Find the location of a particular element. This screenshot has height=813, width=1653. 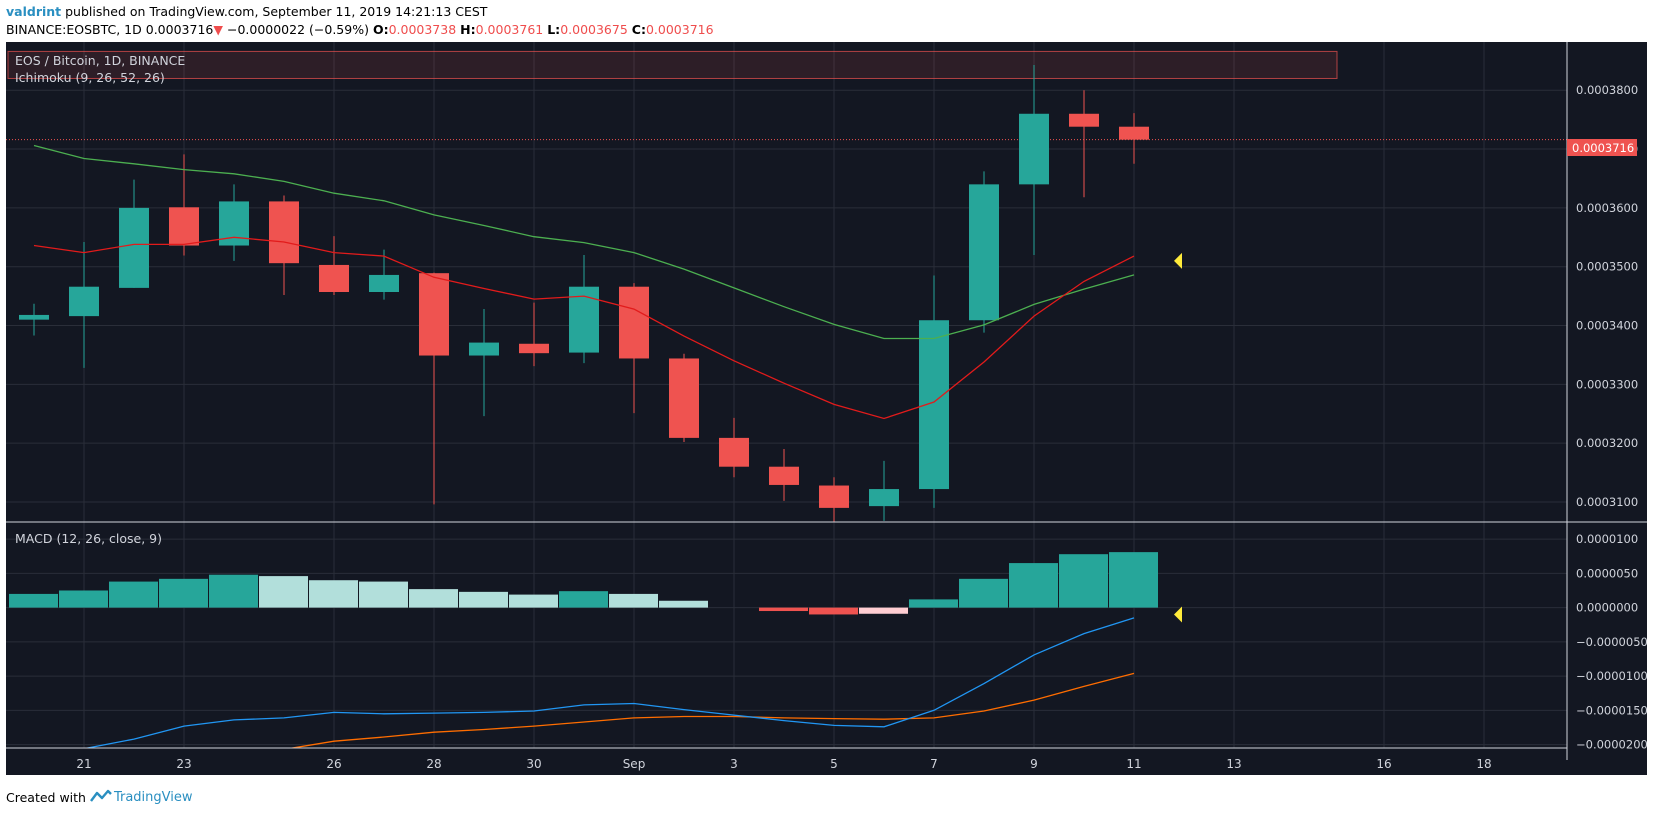

date-tick-label: 7 is located at coordinates (934, 764).